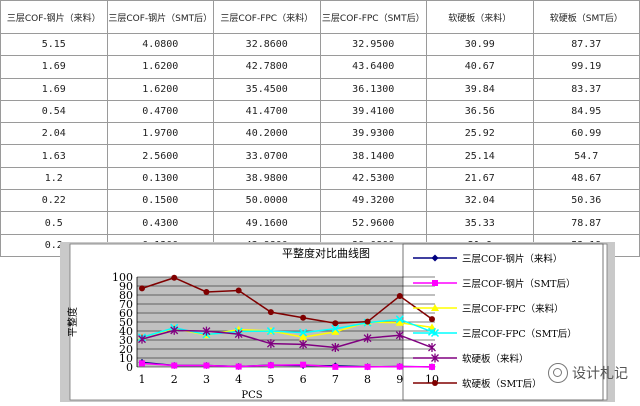 The height and width of the screenshot is (406, 640). Describe the element at coordinates (126, 331) in the screenshot. I see `y-tick-label: 40` at that location.